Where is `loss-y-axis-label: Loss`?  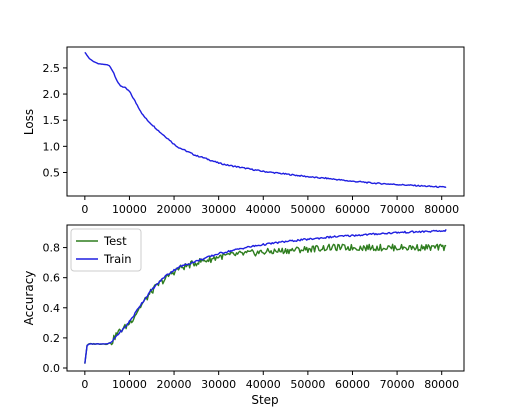
loss-y-axis-label: Loss is located at coordinates (29, 122).